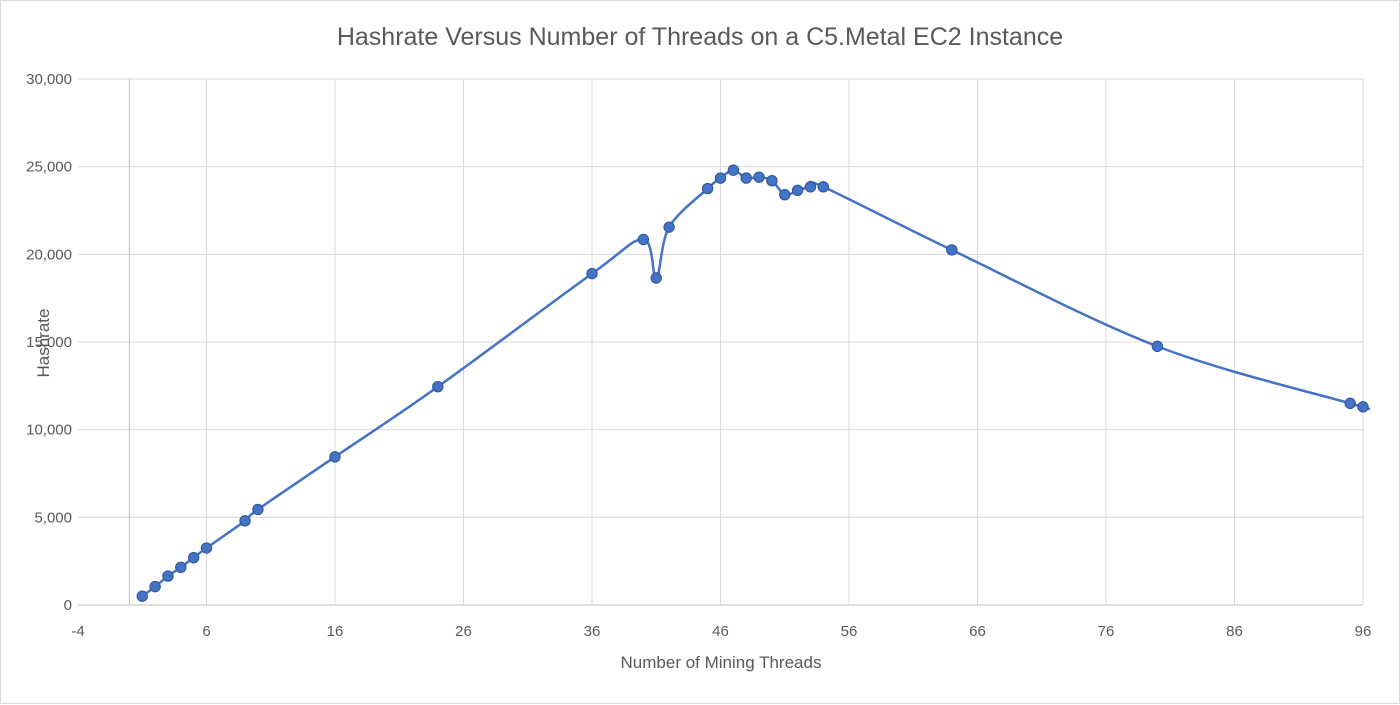  What do you see at coordinates (49, 79) in the screenshot?
I see `y-tick-label: 30,000` at bounding box center [49, 79].